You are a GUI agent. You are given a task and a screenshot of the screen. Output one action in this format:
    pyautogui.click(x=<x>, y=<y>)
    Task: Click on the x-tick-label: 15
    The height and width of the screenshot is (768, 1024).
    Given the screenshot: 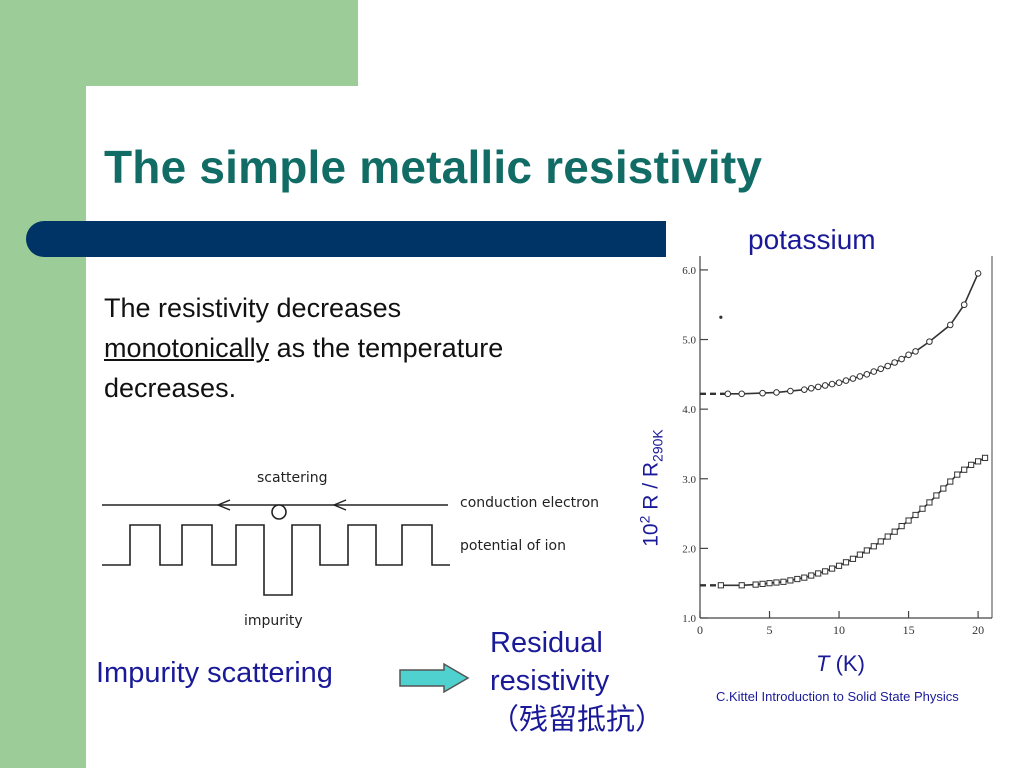 What is the action you would take?
    pyautogui.click(x=909, y=630)
    